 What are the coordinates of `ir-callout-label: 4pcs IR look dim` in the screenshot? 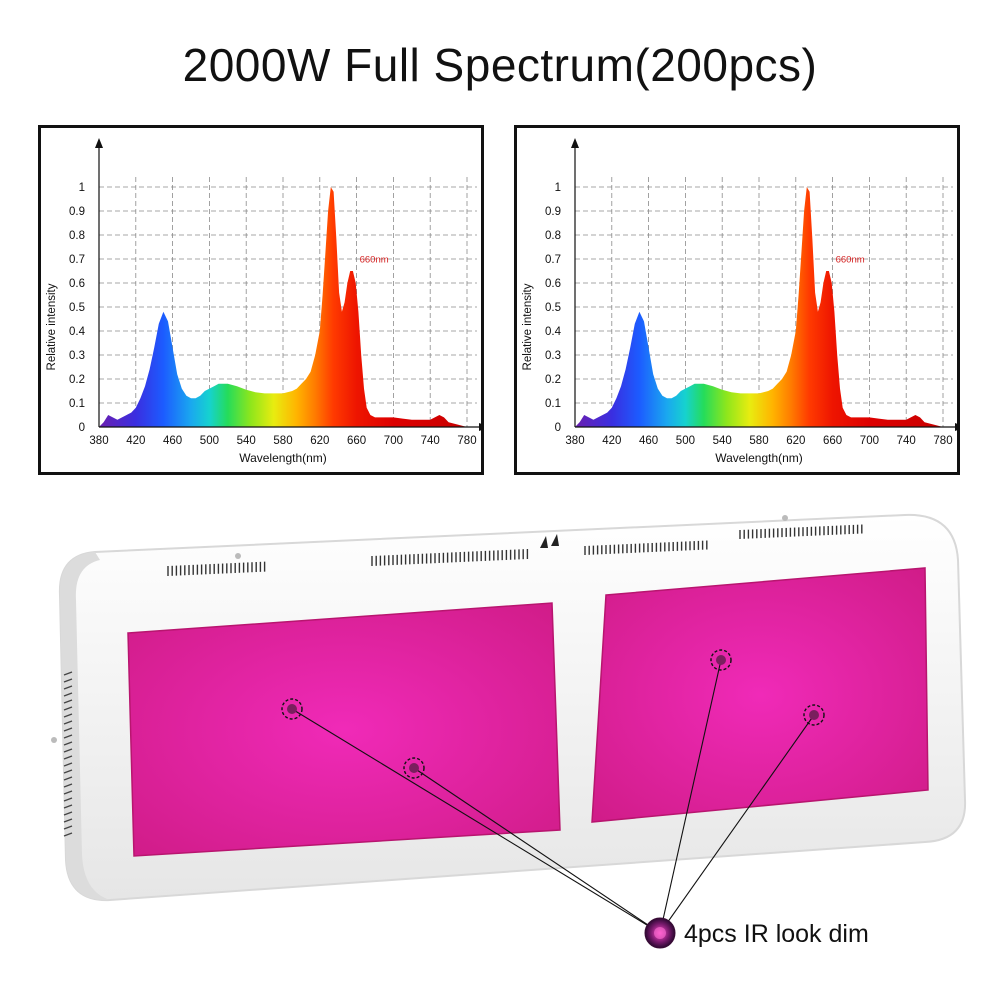 It's located at (776, 934).